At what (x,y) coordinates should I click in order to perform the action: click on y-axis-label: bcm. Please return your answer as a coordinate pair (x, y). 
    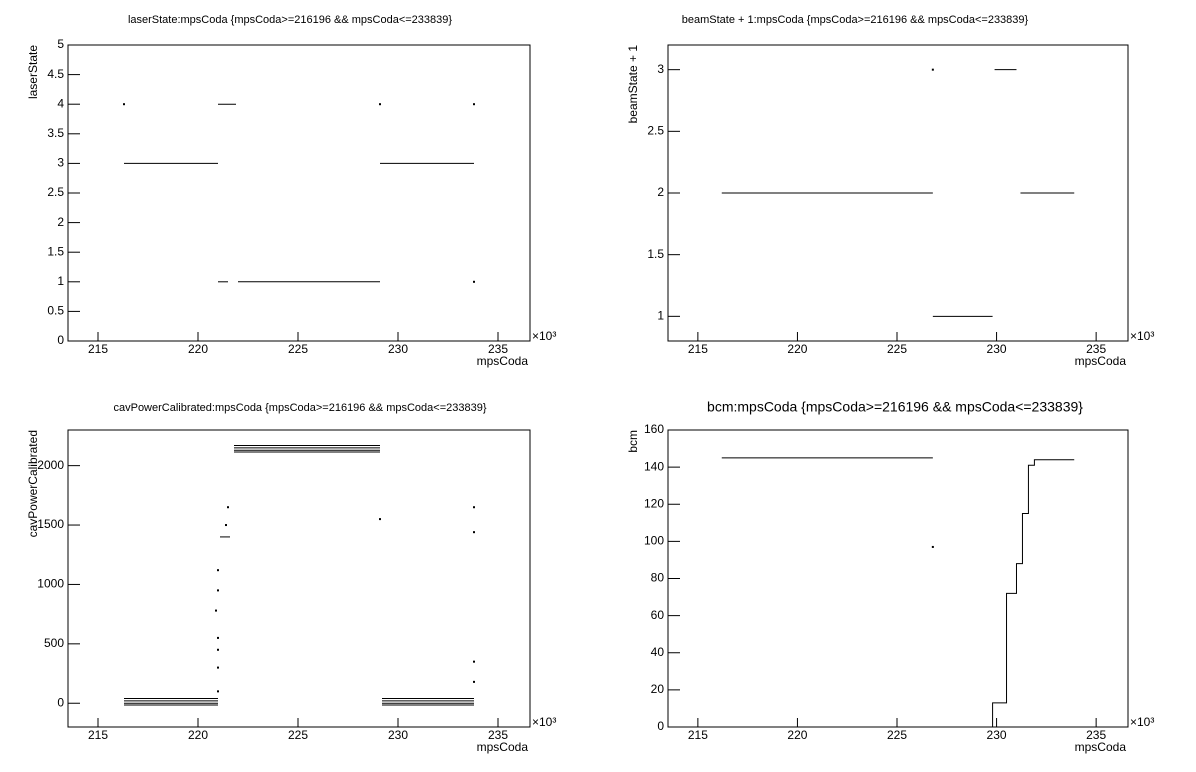
    Looking at the image, I should click on (633, 441).